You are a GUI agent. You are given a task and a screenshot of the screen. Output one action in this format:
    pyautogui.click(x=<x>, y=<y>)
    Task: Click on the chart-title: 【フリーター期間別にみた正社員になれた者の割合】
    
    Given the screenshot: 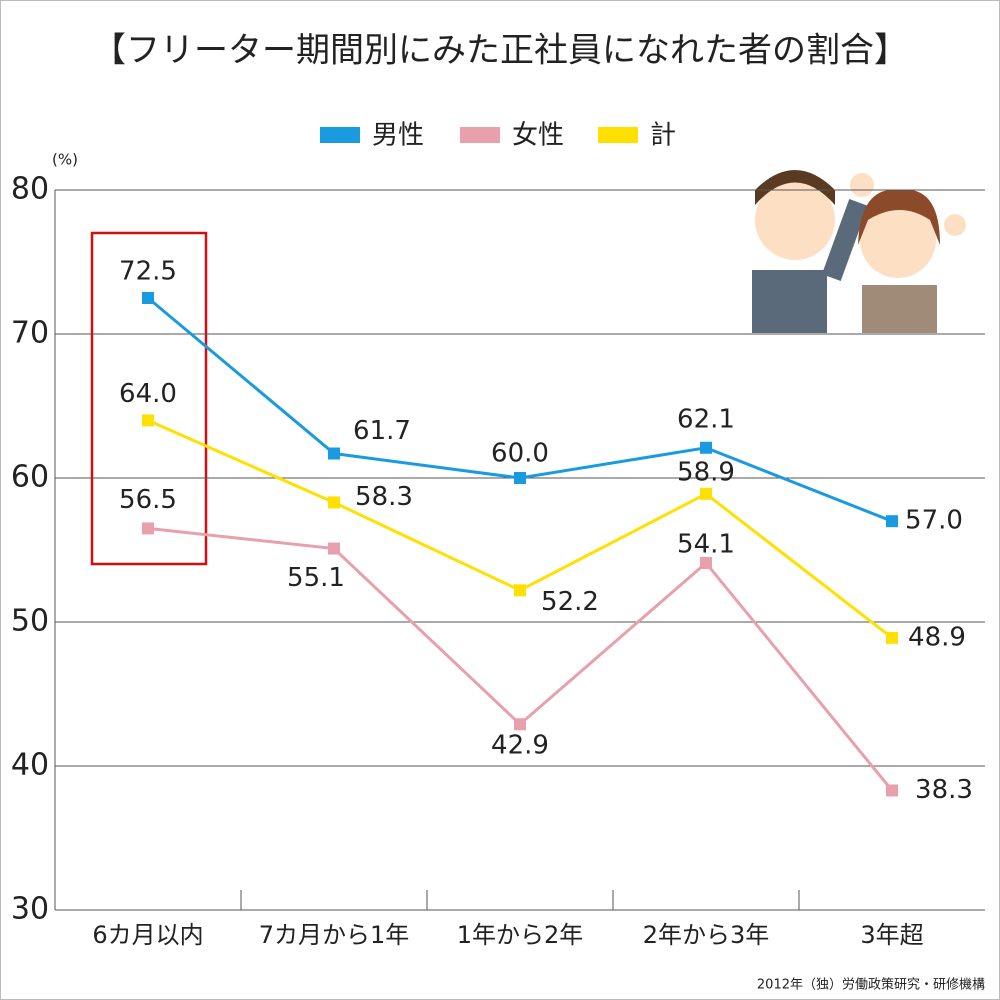 What is the action you would take?
    pyautogui.click(x=500, y=51)
    